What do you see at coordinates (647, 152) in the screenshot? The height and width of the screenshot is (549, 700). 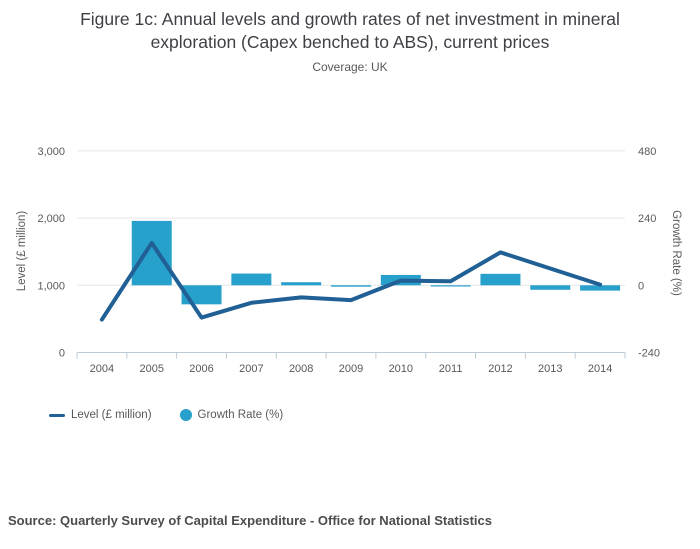 I see `right-axis-tick-label: 480` at bounding box center [647, 152].